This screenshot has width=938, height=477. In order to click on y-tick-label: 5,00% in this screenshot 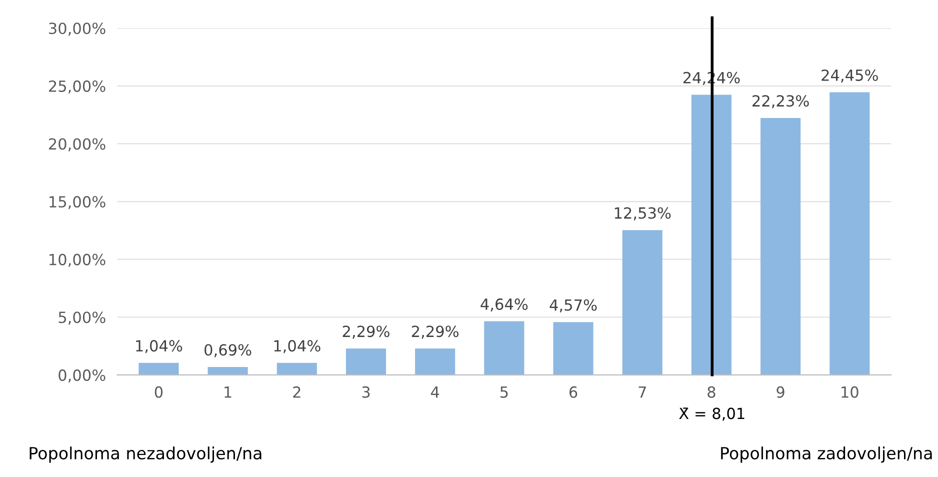, I will do `click(82, 318)`.